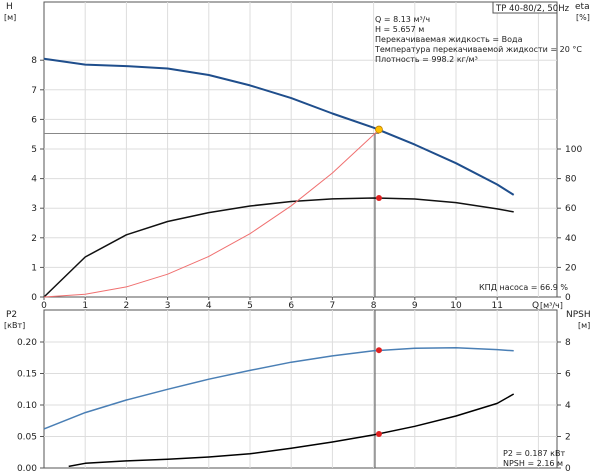  What do you see at coordinates (535, 306) in the screenshot?
I see `x-axis-title: Q` at bounding box center [535, 306].